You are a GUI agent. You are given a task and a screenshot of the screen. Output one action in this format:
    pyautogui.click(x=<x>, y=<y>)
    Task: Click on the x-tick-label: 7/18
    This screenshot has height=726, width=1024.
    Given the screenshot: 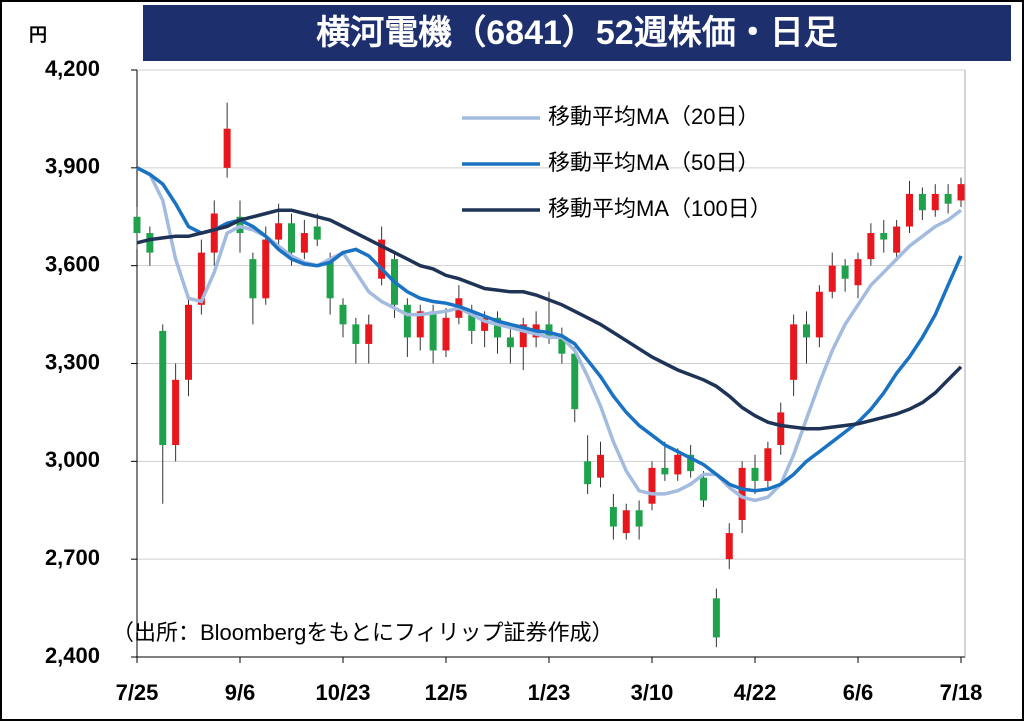 What is the action you would take?
    pyautogui.click(x=961, y=692)
    